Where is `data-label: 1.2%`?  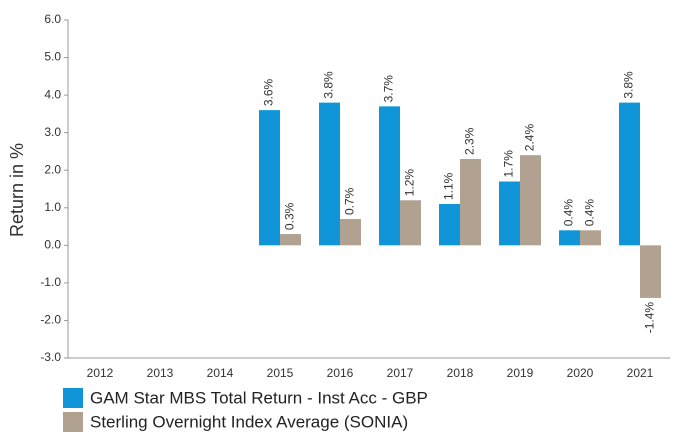
data-label: 1.2% is located at coordinates (410, 183).